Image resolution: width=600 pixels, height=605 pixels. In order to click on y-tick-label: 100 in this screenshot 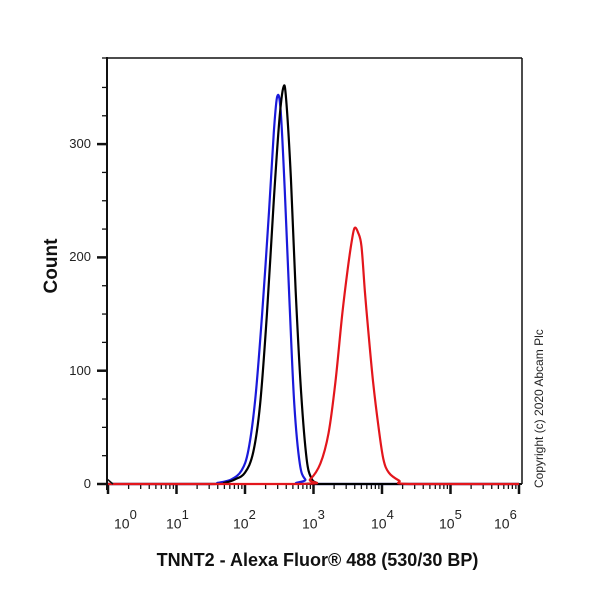, I will do `click(80, 370)`.